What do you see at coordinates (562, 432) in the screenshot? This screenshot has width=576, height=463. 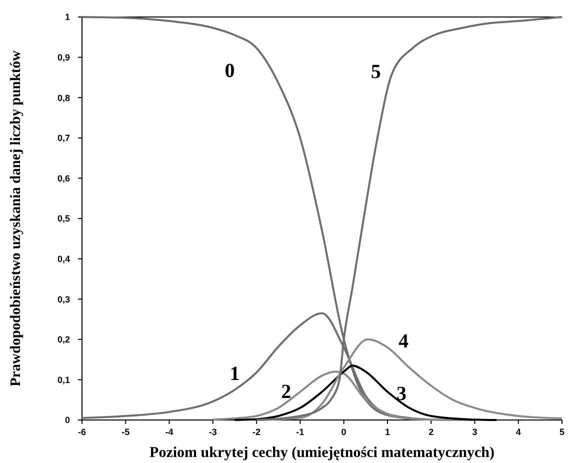 I see `x-tick-label: 5` at bounding box center [562, 432].